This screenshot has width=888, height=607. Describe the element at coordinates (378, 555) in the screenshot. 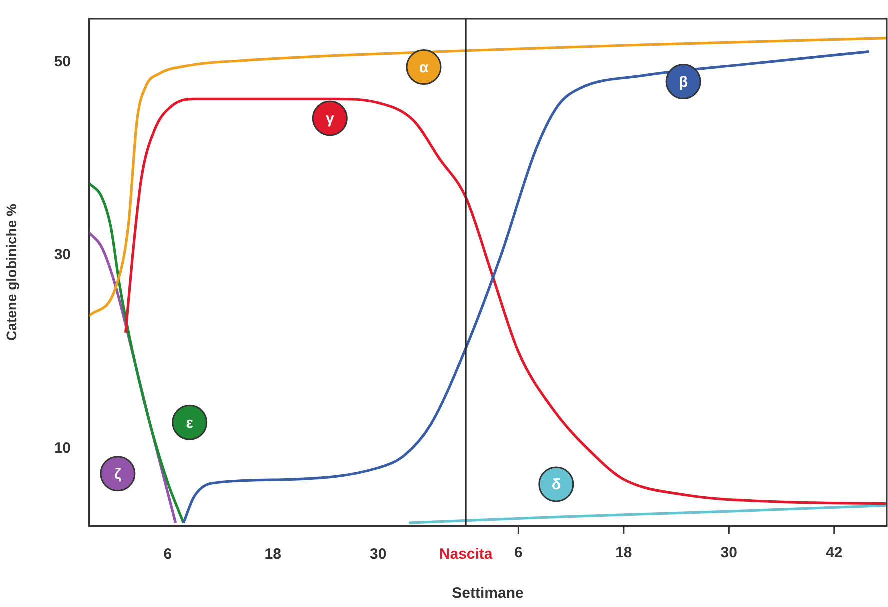

I see `x-tick-label: 30` at that location.